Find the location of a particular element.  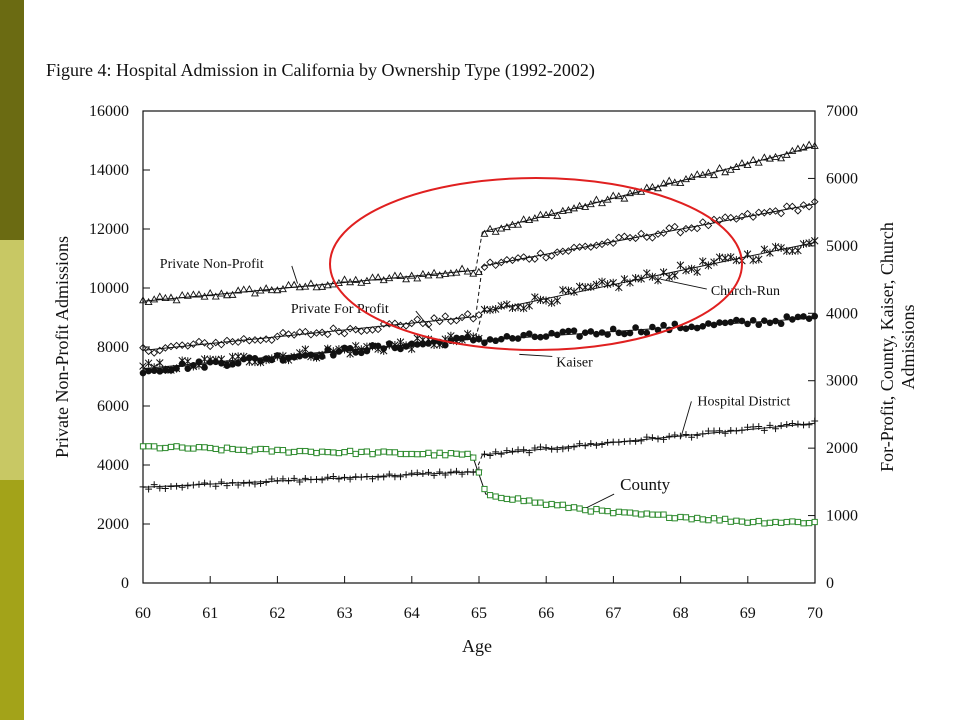

annotation-leader-private-non-profit is located at coordinates (294, 274).